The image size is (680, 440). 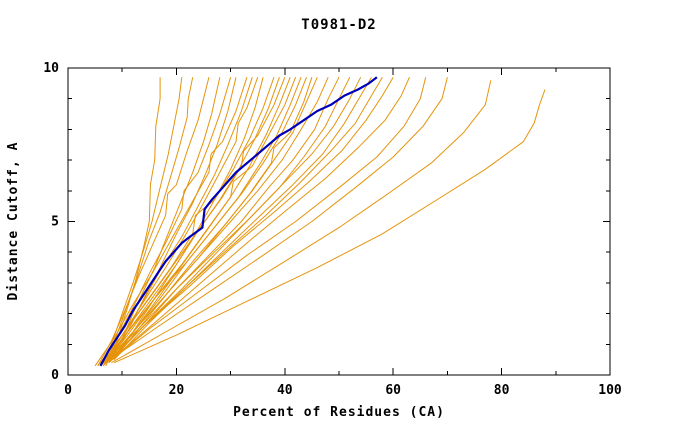 I want to click on model-06-line, so click(x=166, y=222).